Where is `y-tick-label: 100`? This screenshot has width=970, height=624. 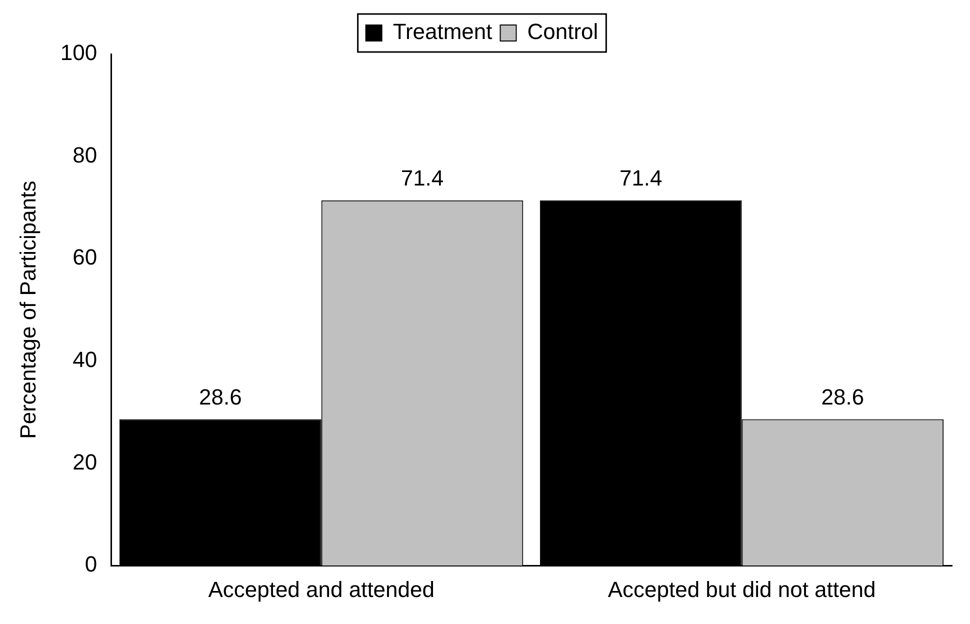 y-tick-label: 100 is located at coordinates (79, 53).